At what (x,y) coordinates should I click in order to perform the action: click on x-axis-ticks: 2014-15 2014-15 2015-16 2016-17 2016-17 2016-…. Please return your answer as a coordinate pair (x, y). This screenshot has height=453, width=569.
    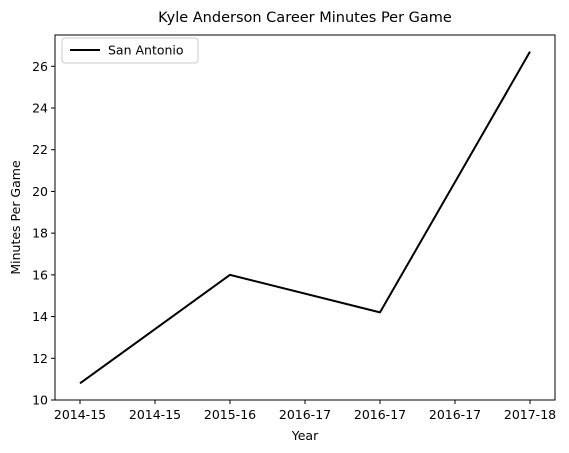
    Looking at the image, I should click on (305, 411).